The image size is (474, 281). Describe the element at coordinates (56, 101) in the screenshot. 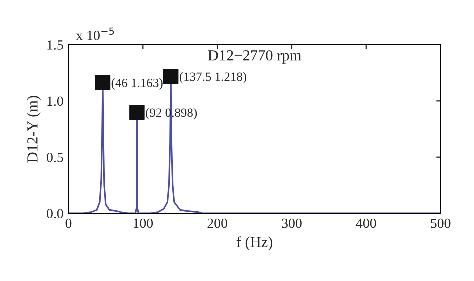

I see `y-tick-label: 1.0` at that location.